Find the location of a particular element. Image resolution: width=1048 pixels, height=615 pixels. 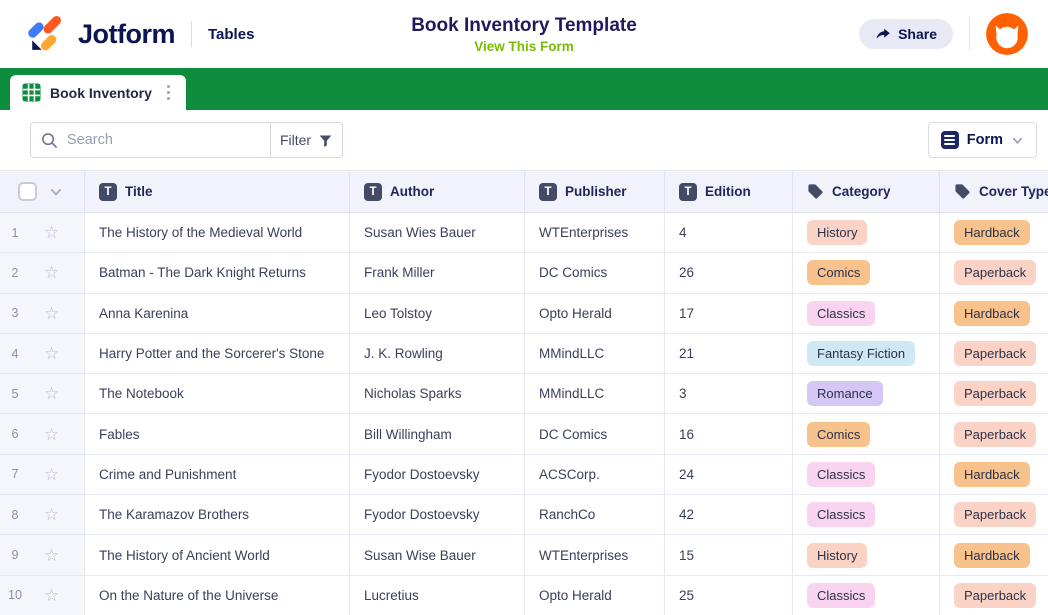

cell-title: On the Nature of the Universe is located at coordinates (217, 595).